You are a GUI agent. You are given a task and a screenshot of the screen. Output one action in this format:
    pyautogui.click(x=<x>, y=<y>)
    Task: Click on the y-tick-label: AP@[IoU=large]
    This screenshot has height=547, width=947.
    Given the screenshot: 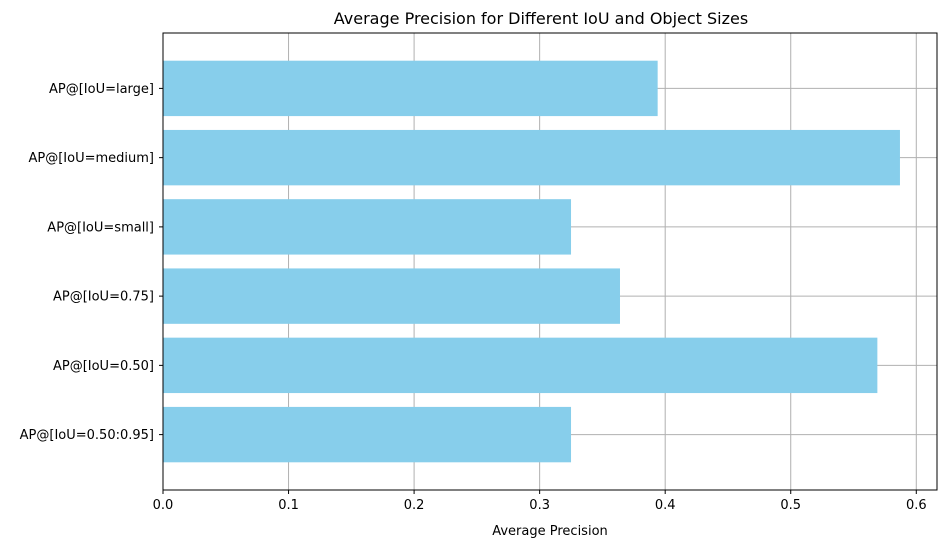 What is the action you would take?
    pyautogui.click(x=101, y=89)
    